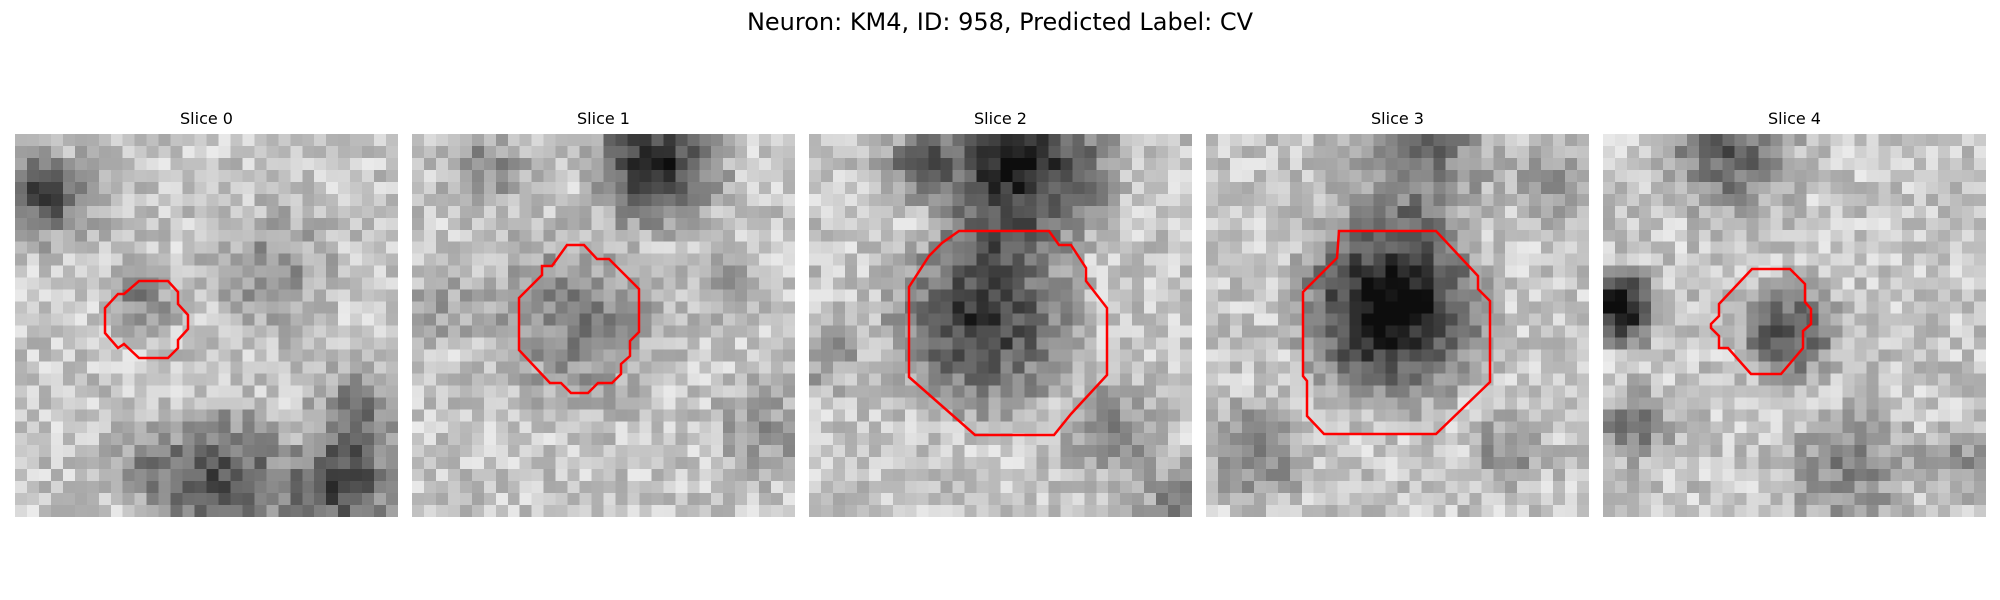  Describe the element at coordinates (206, 118) in the screenshot. I see `slice-0-title: Slice 0` at that location.